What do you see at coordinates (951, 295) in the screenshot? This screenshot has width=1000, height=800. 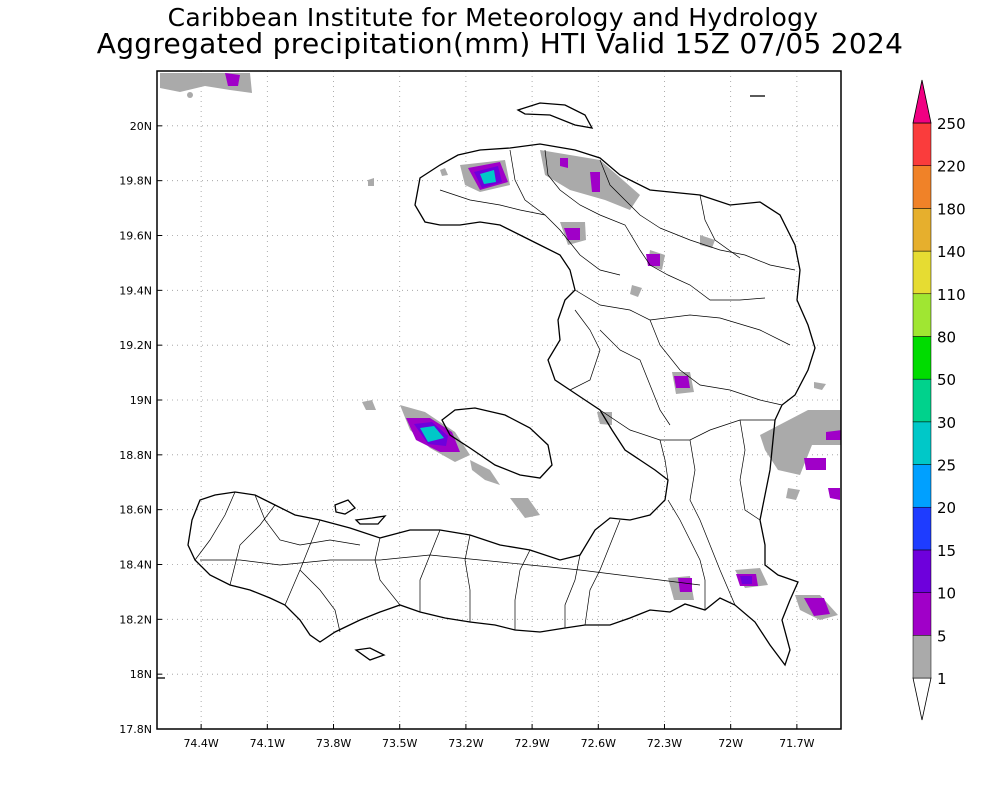 I see `colorbar-level-label: 110` at bounding box center [951, 295].